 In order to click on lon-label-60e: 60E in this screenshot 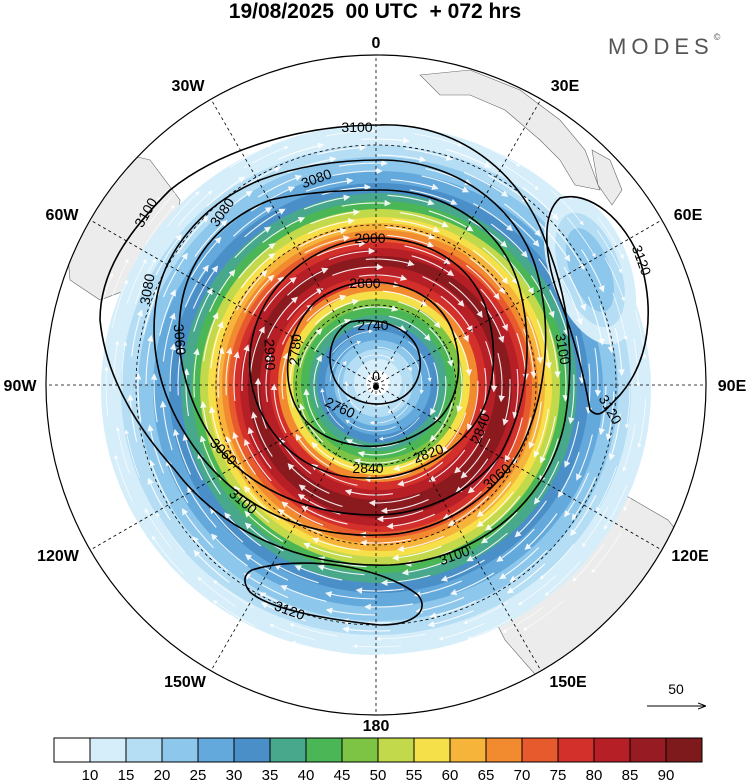, I will do `click(688, 215)`.